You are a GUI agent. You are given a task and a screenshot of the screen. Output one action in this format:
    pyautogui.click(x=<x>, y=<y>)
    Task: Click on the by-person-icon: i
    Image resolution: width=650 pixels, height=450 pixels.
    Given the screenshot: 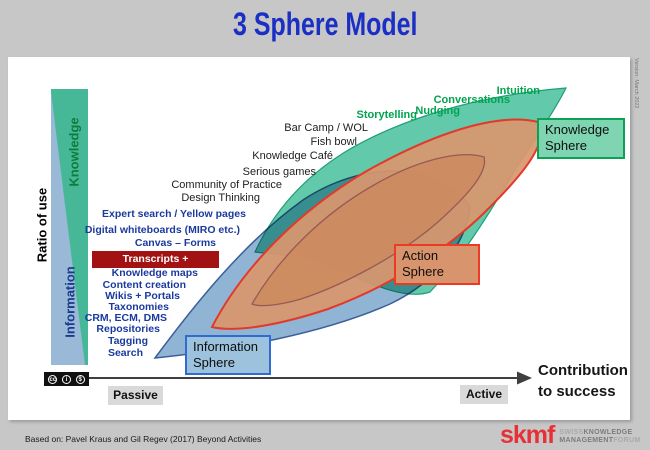 What is the action you would take?
    pyautogui.click(x=66, y=379)
    